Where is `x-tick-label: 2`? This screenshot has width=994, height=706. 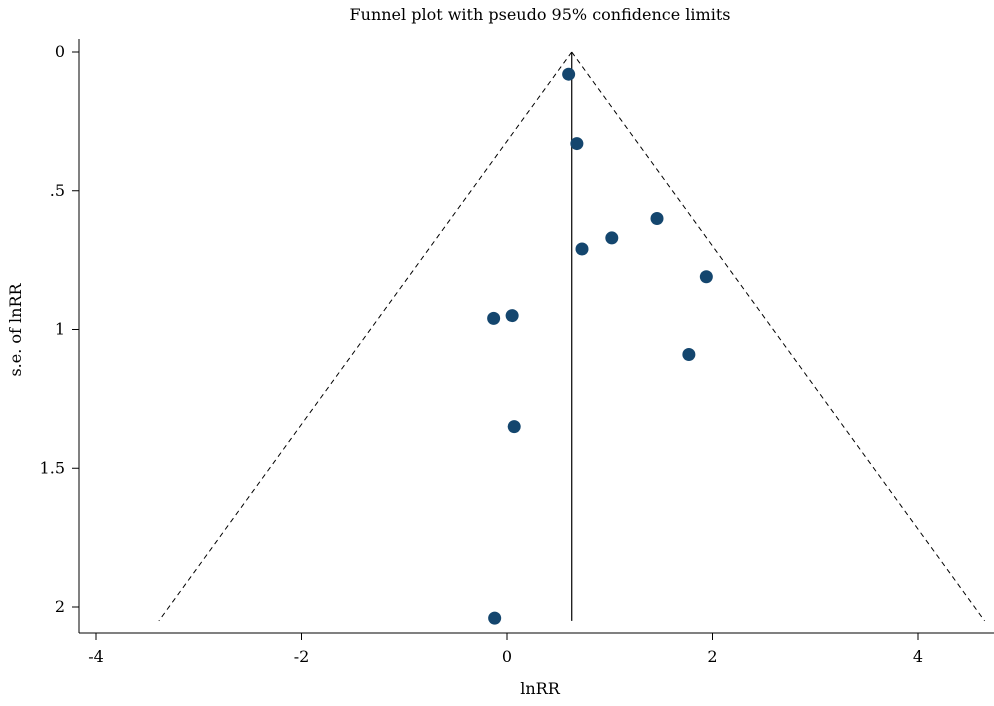 x-tick-label: 2 is located at coordinates (712, 656).